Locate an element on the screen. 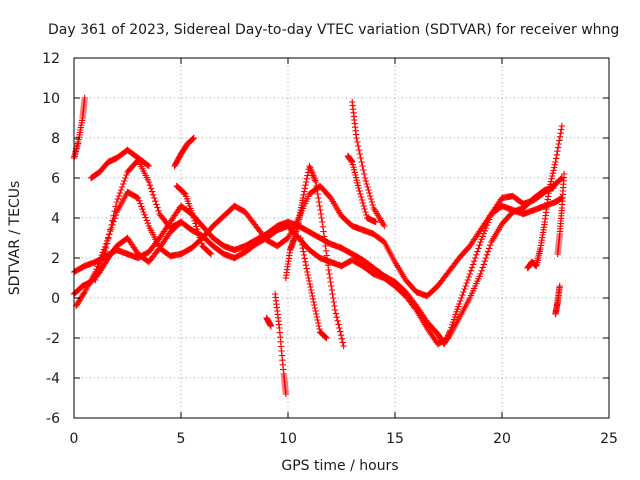 The height and width of the screenshot is (480, 640). y-tick-label: 10 is located at coordinates (51, 99).